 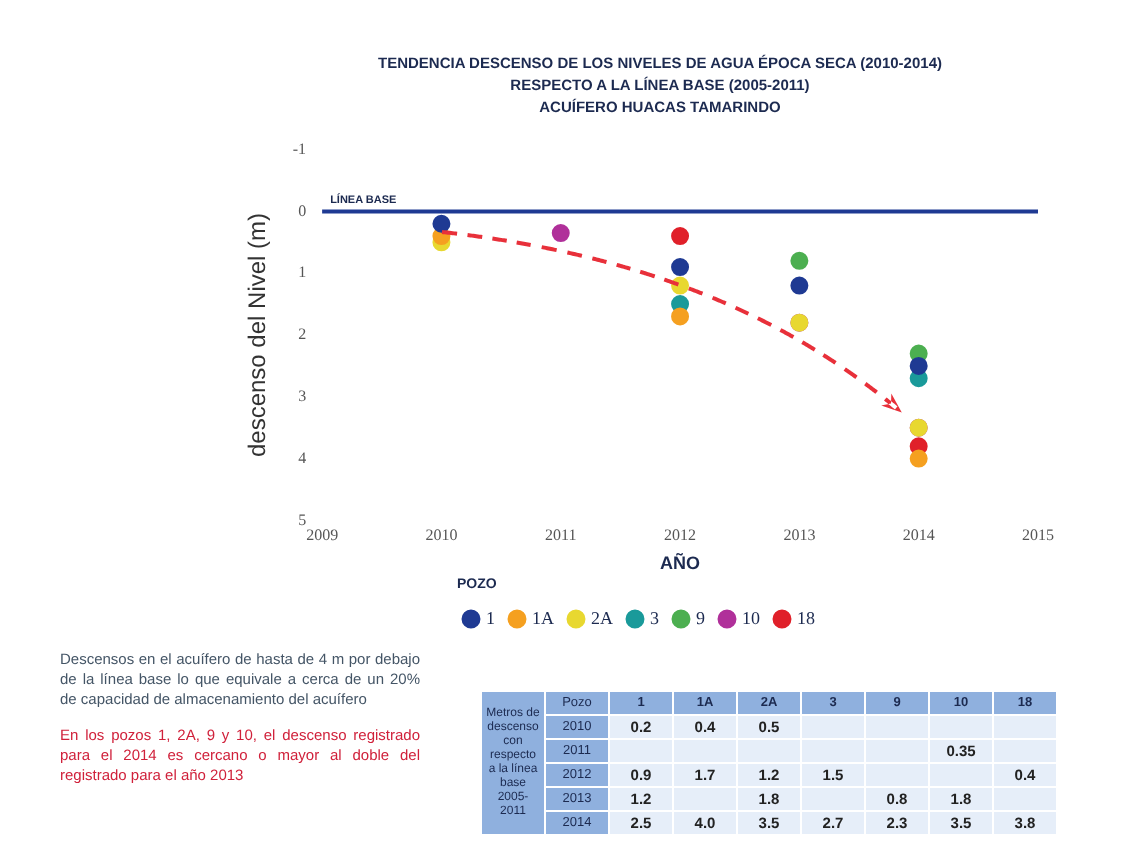 I want to click on legend-label: 1A, so click(x=543, y=617).